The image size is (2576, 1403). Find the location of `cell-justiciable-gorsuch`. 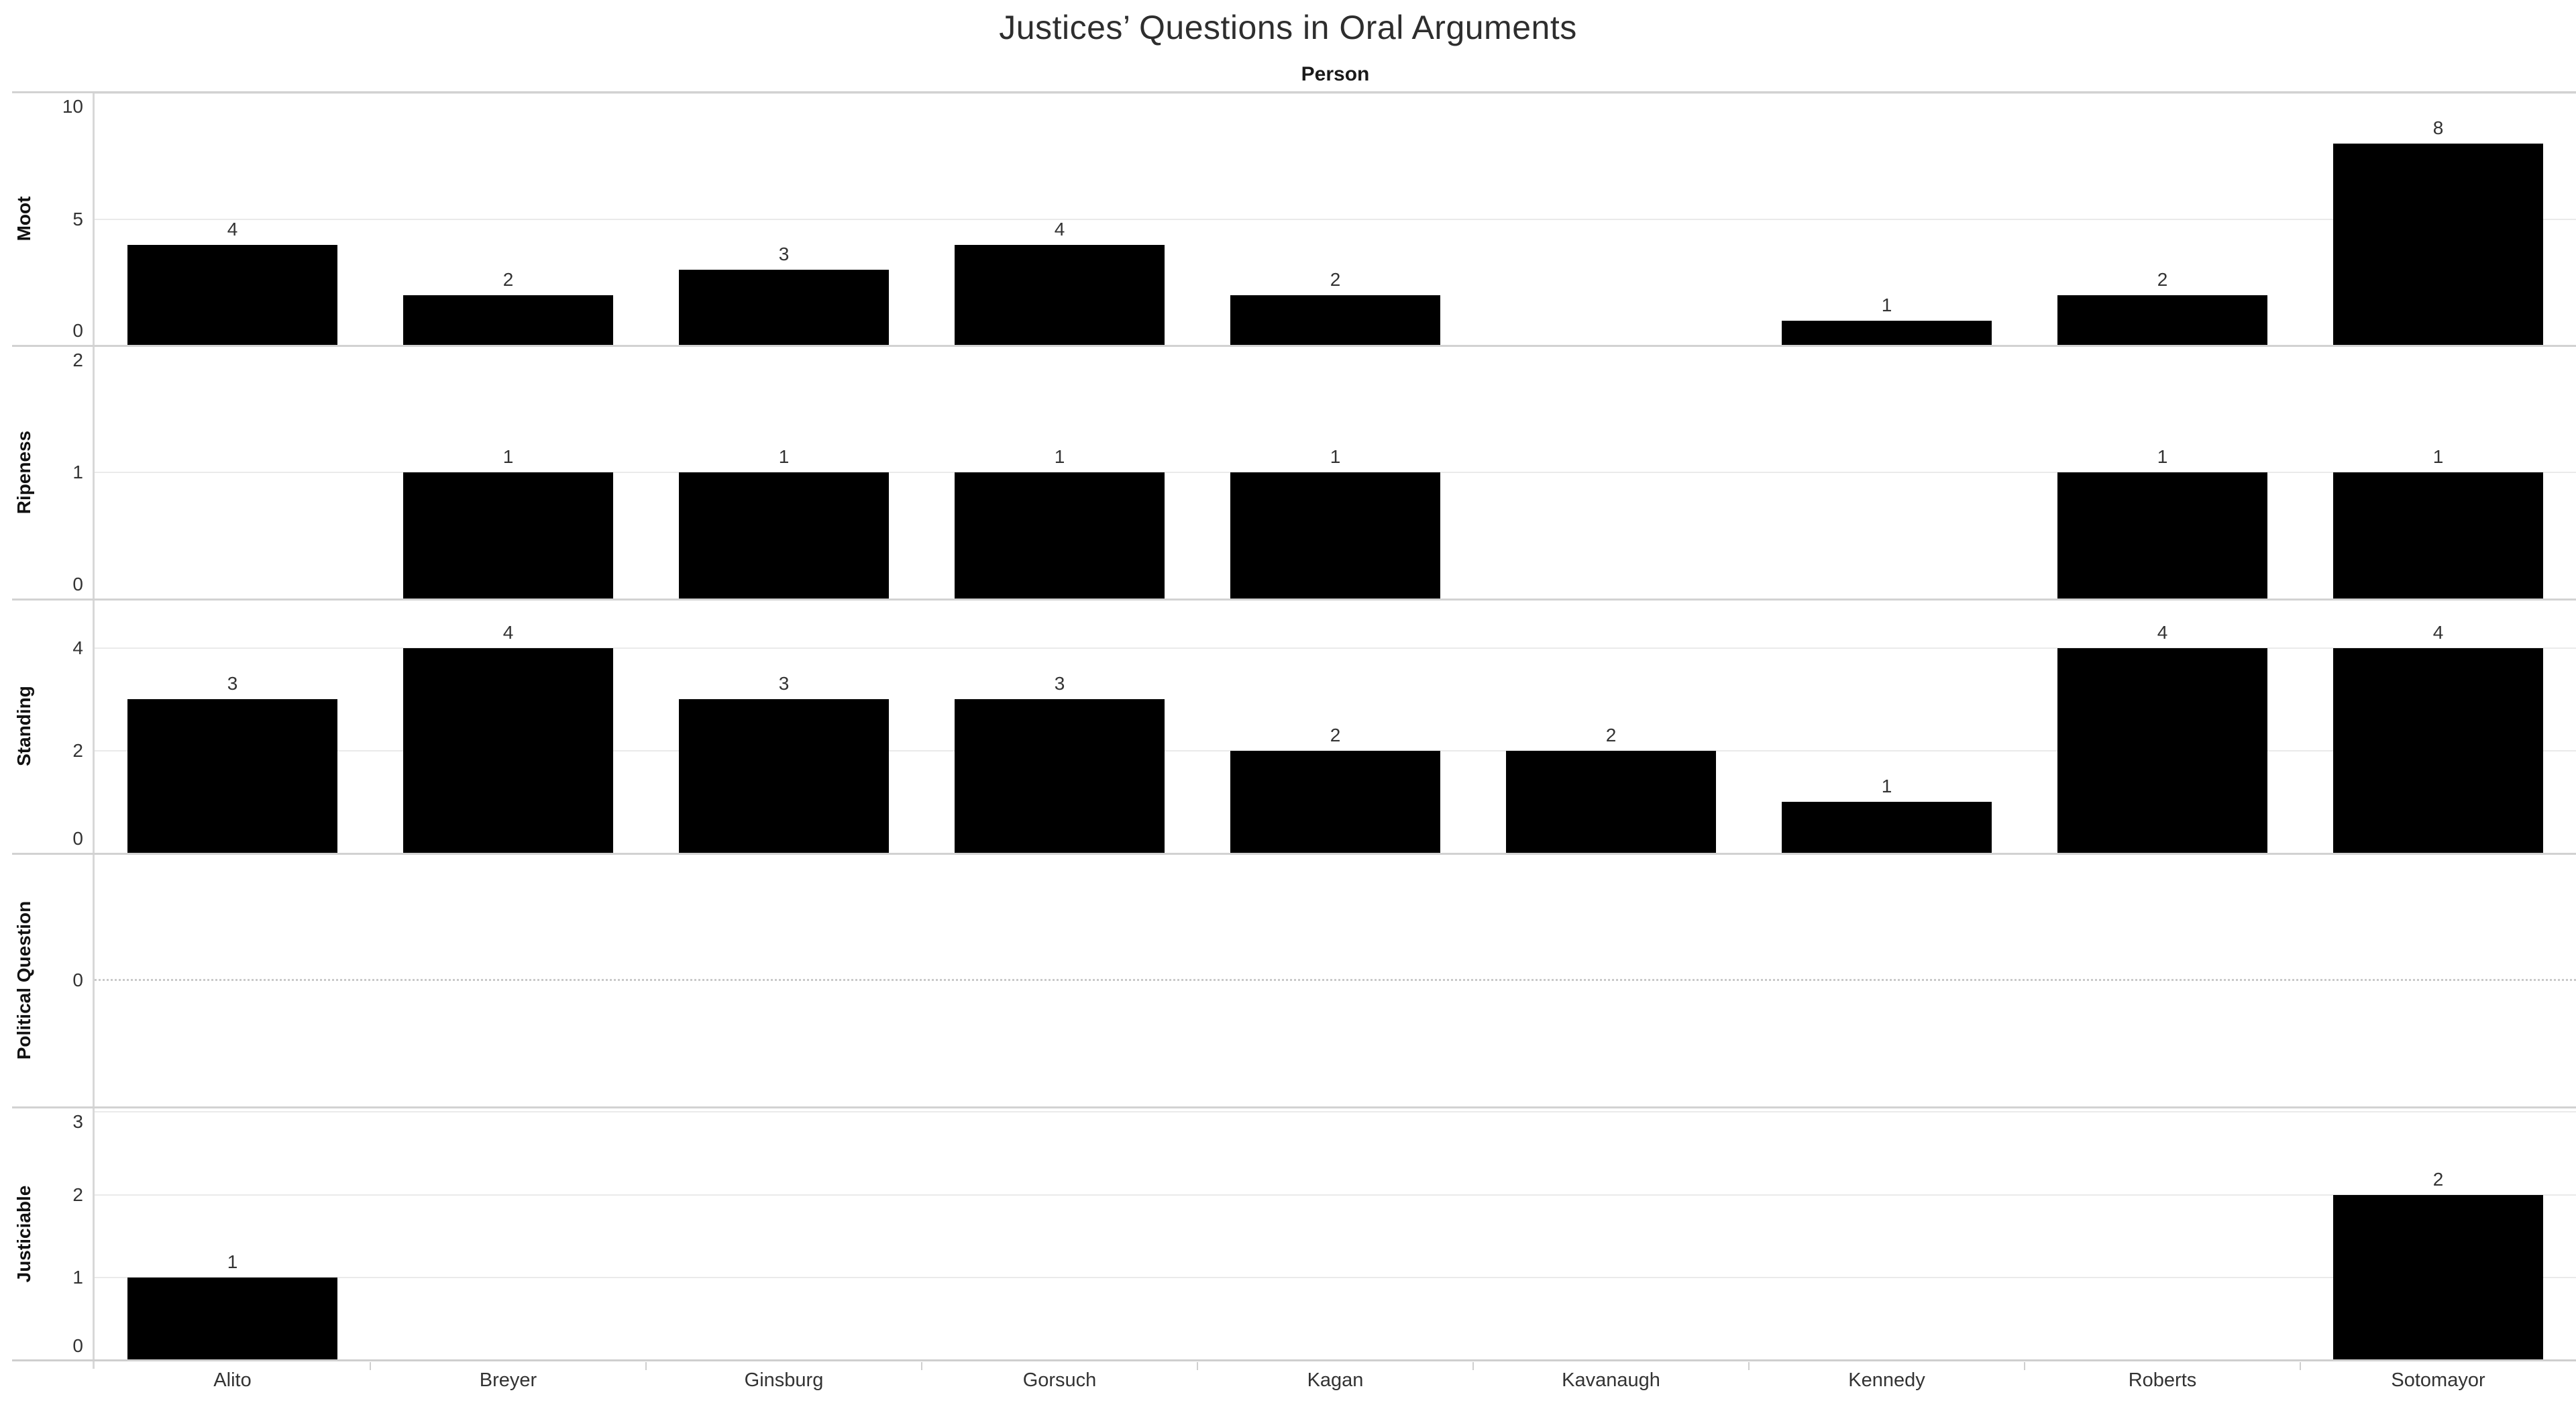

cell-justiciable-gorsuch is located at coordinates (1059, 1234).